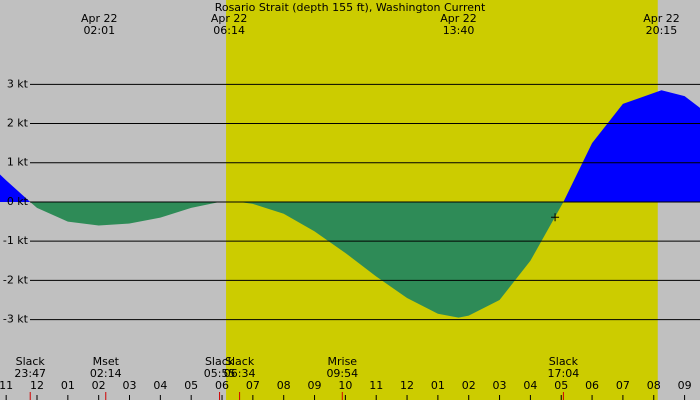 This screenshot has height=400, width=700. Describe the element at coordinates (342, 373) in the screenshot. I see `event-time: 09:54` at that location.